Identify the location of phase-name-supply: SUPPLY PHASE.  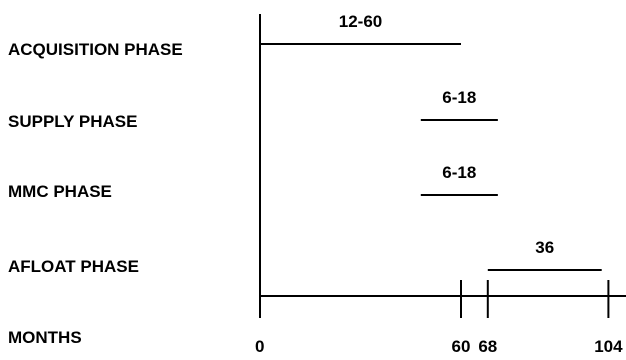
(72, 121).